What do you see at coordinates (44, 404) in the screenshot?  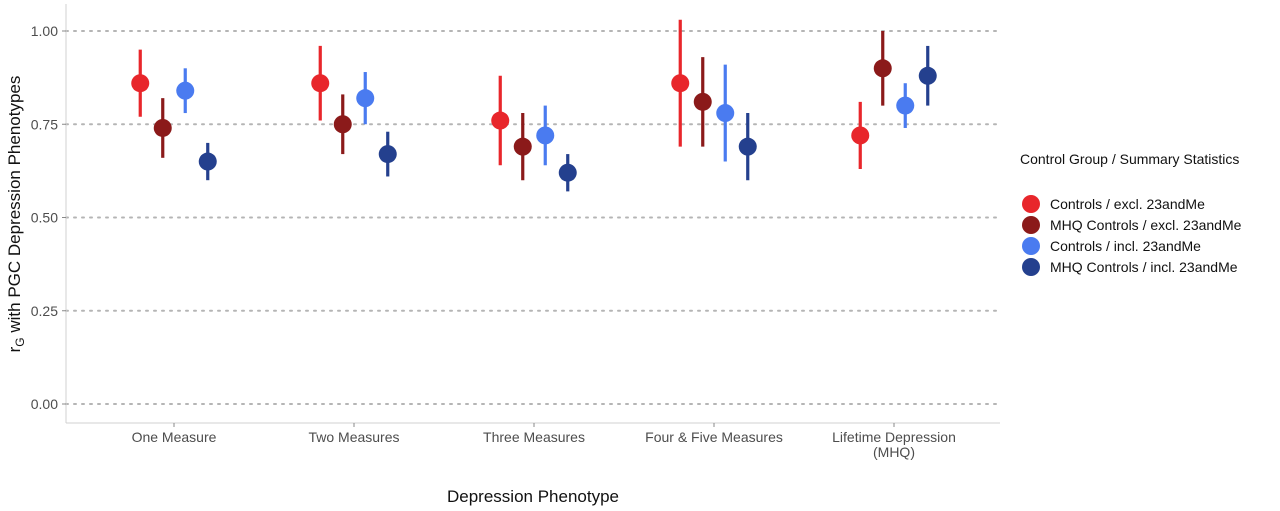 I see `y-tick-label: 0.00` at bounding box center [44, 404].